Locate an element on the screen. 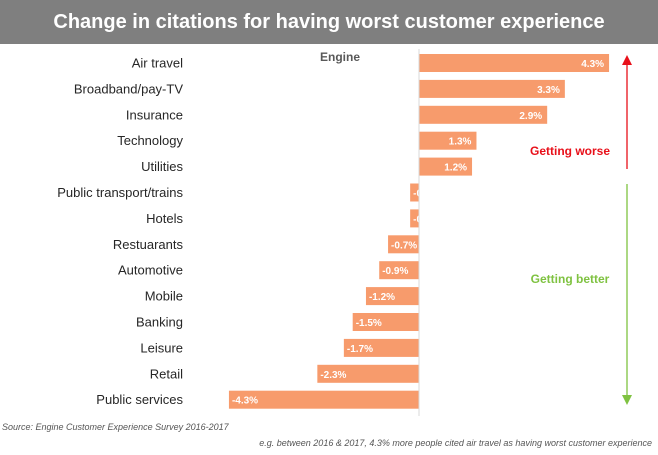  data-label: 4.3% is located at coordinates (592, 64).